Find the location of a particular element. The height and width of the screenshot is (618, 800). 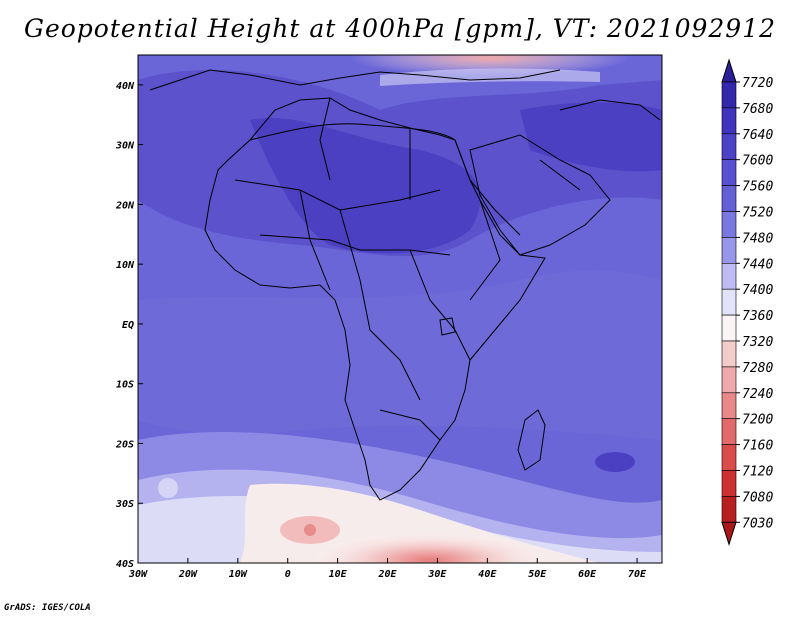

y-tick-label: 10S is located at coordinates (125, 385).